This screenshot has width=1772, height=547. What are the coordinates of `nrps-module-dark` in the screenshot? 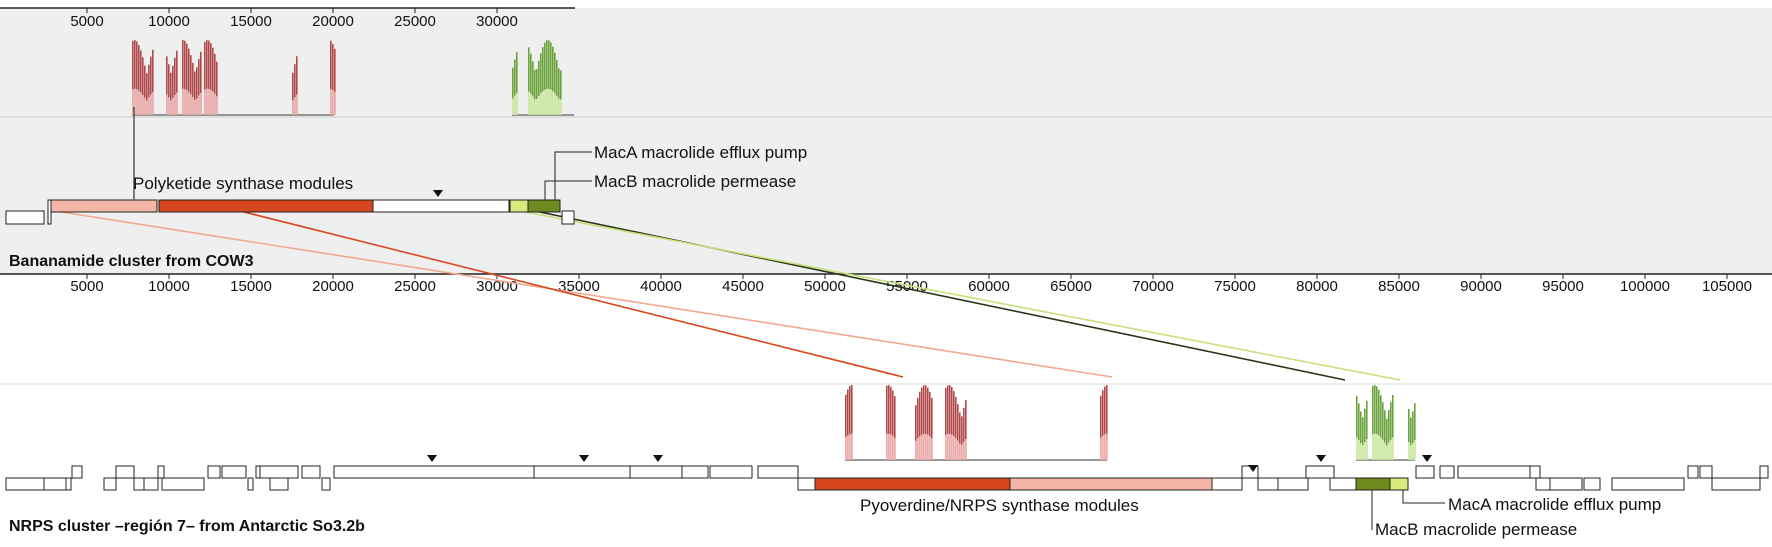 It's located at (912, 484).